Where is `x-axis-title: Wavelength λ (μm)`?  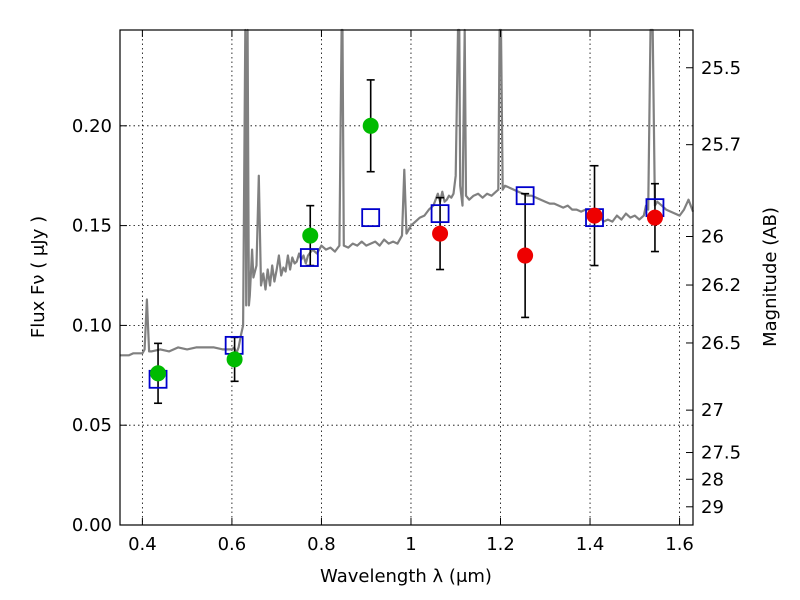 x-axis-title: Wavelength λ (μm) is located at coordinates (406, 576).